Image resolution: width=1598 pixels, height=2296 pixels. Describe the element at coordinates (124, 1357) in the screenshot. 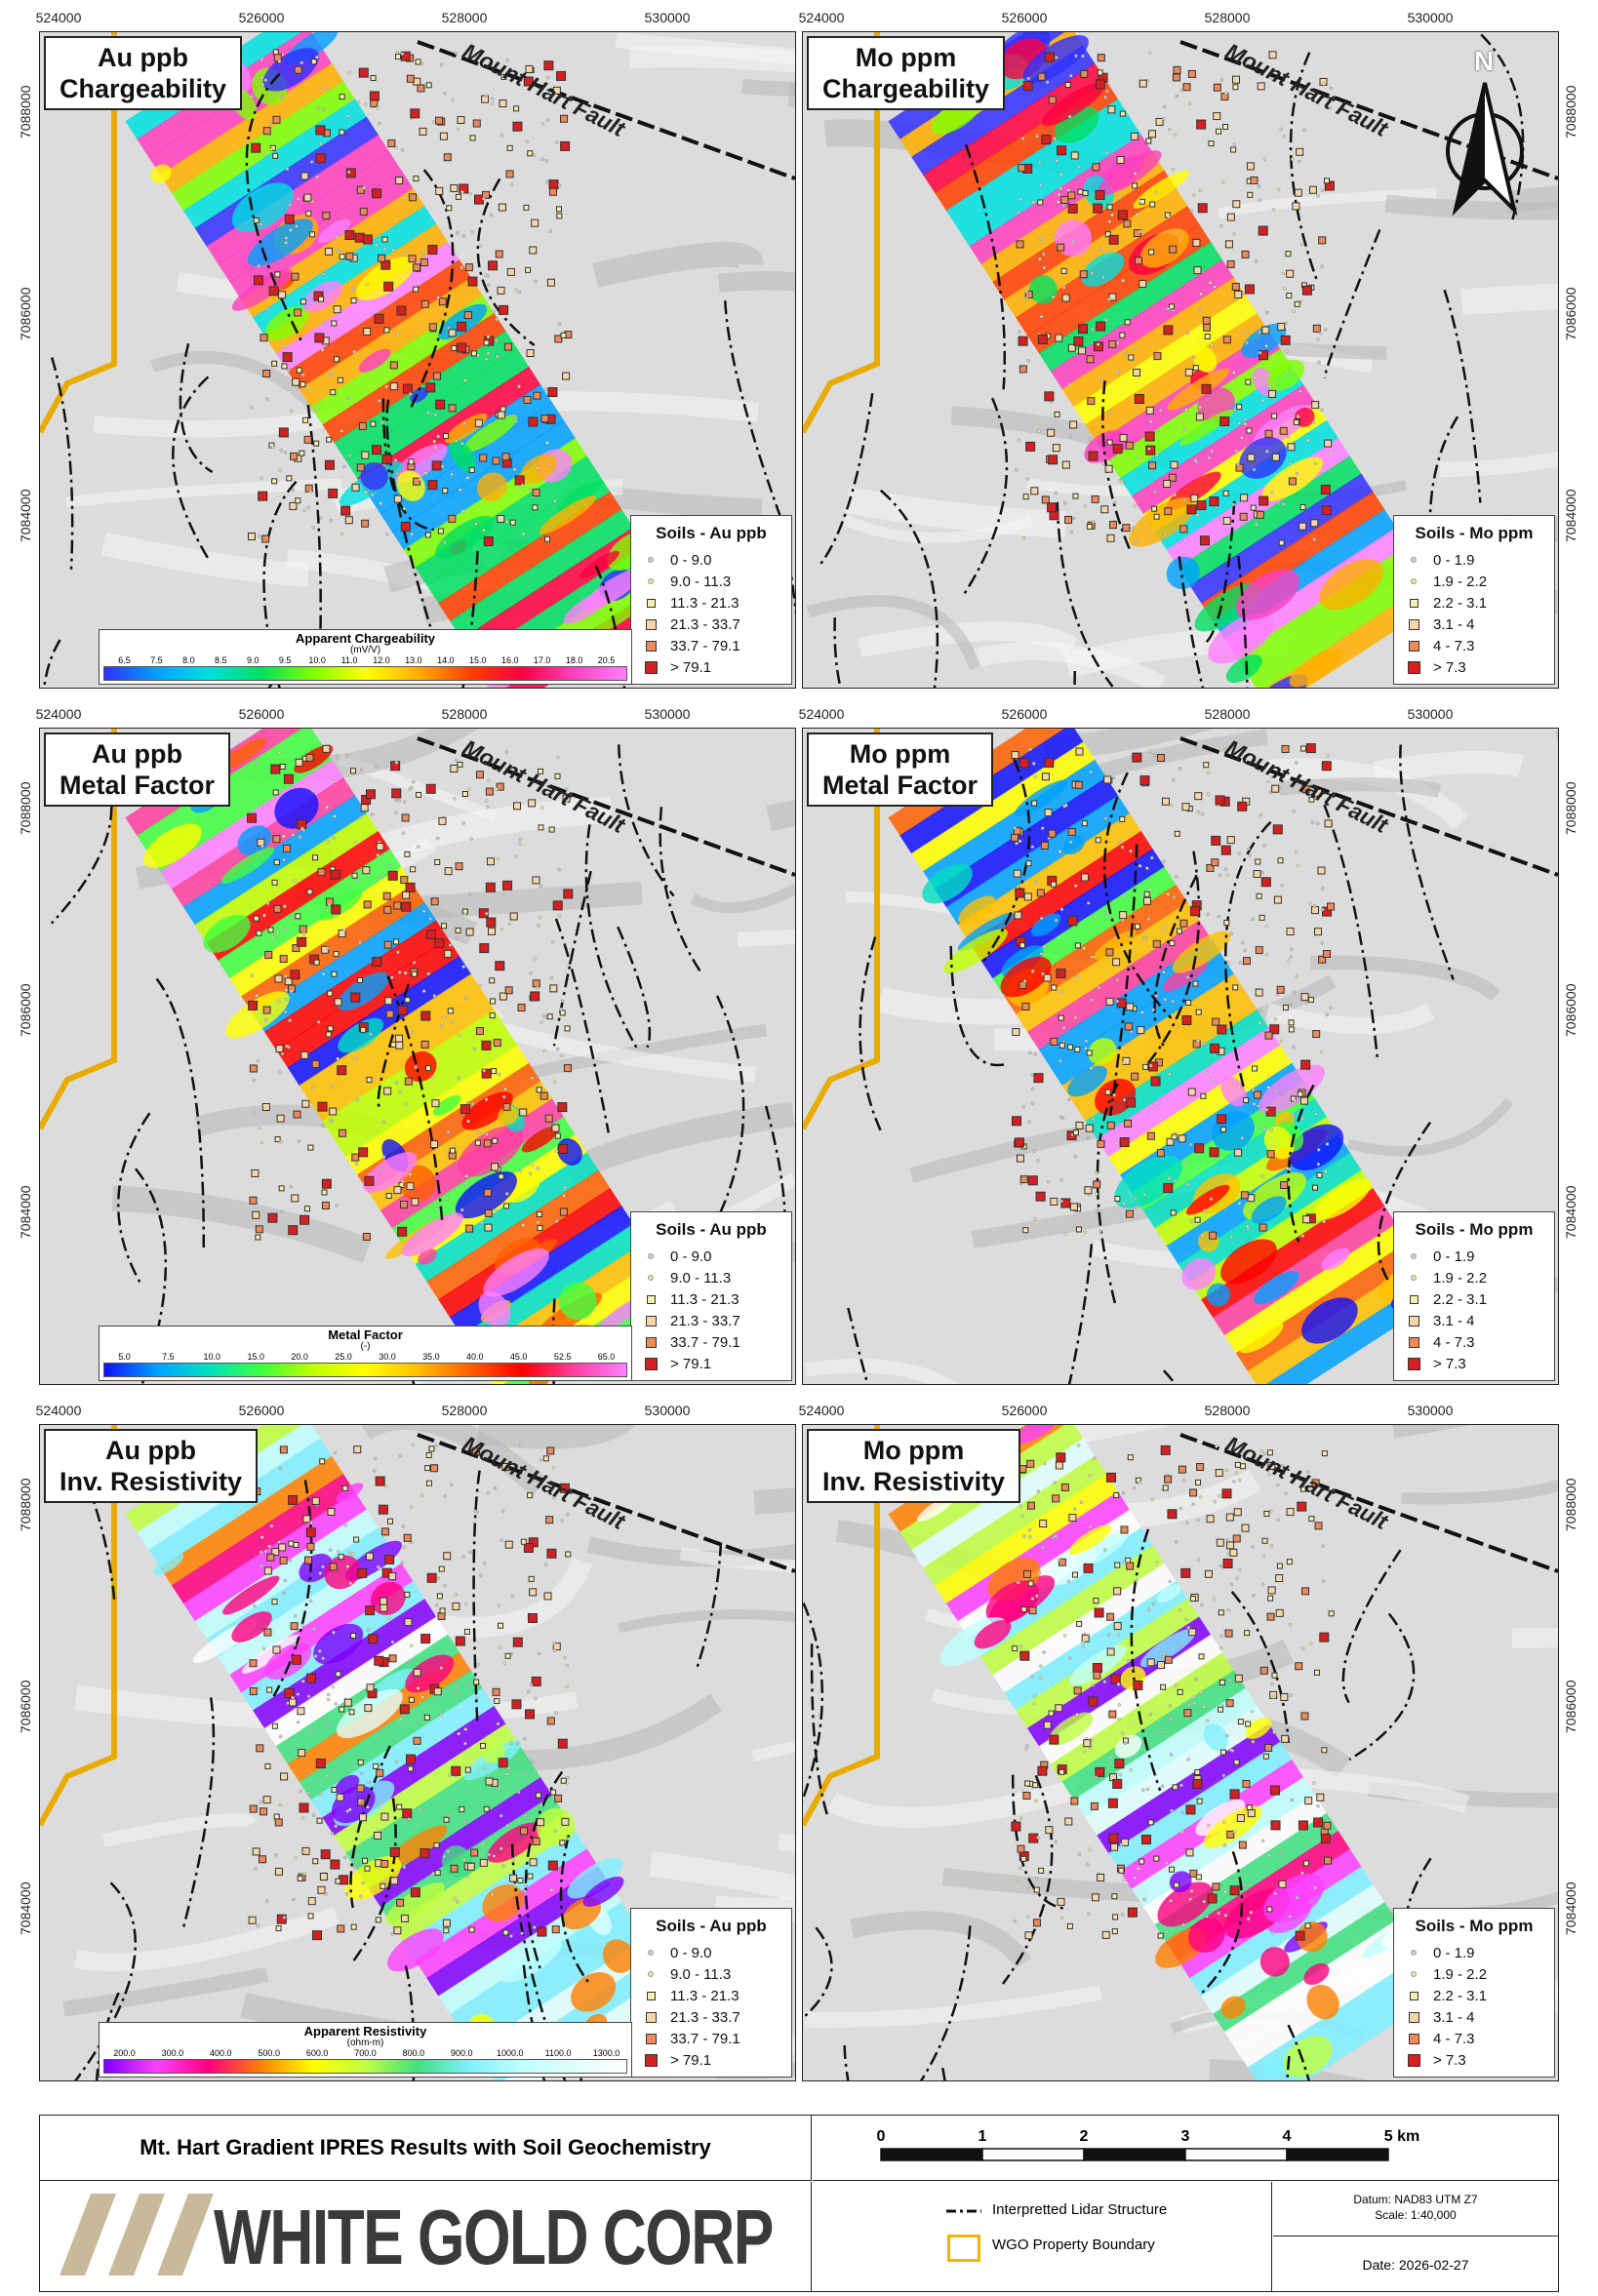

I see `colorbar-tick: 5.0` at that location.